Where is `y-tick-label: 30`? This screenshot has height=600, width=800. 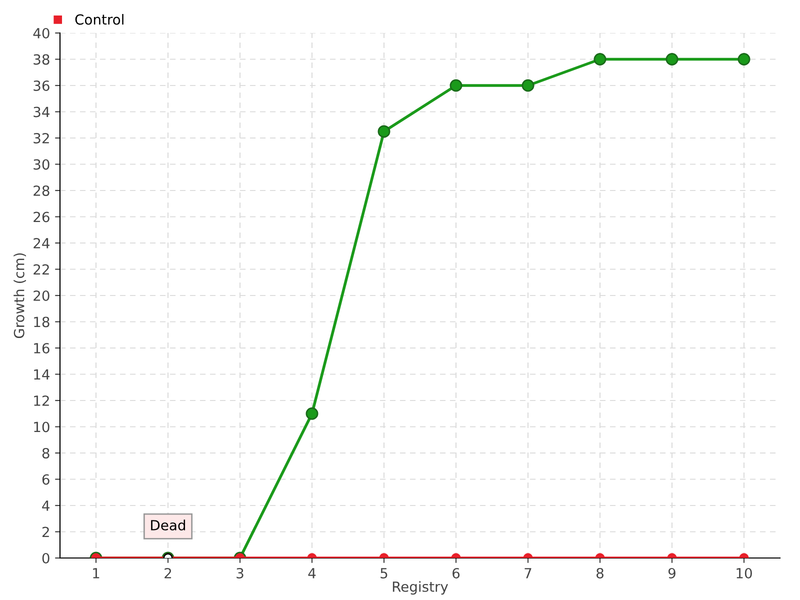 y-tick-label: 30 is located at coordinates (42, 164).